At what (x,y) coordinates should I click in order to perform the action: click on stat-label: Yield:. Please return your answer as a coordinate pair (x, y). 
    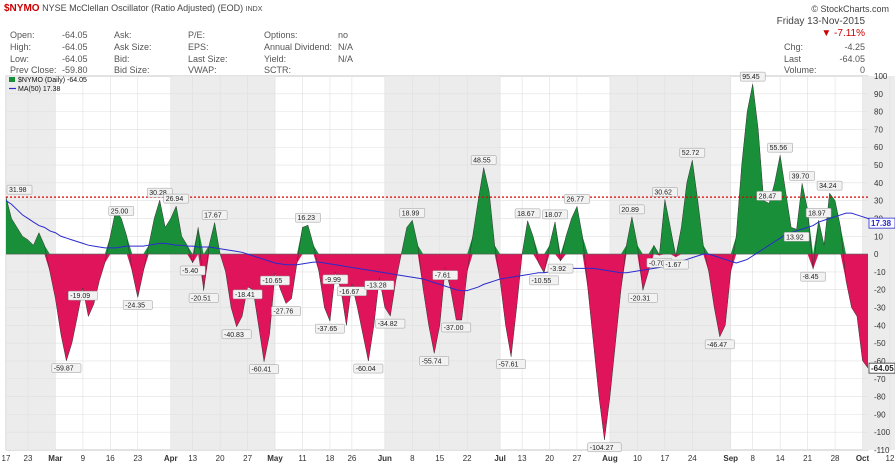
    Looking at the image, I should click on (275, 59).